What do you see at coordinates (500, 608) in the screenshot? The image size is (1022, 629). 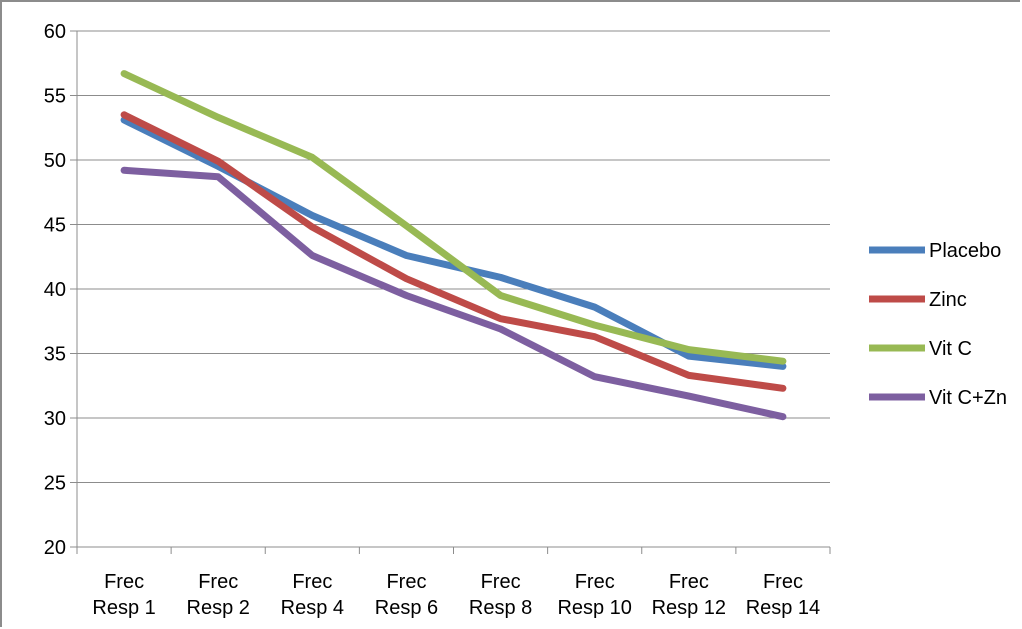 I see `x-tick-label-line: Resp 8` at bounding box center [500, 608].